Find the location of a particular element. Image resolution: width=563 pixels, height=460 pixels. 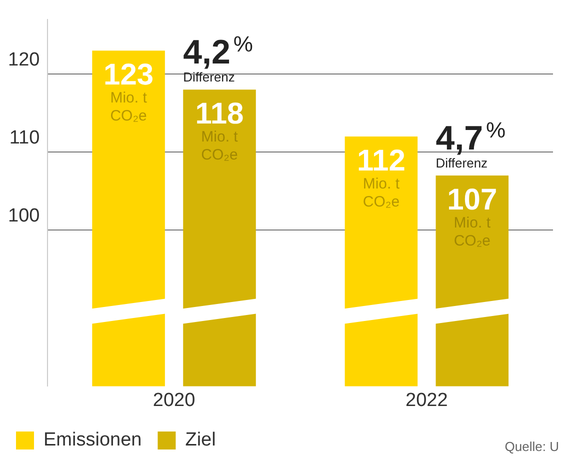

y-tick-label: 120 is located at coordinates (24, 59).